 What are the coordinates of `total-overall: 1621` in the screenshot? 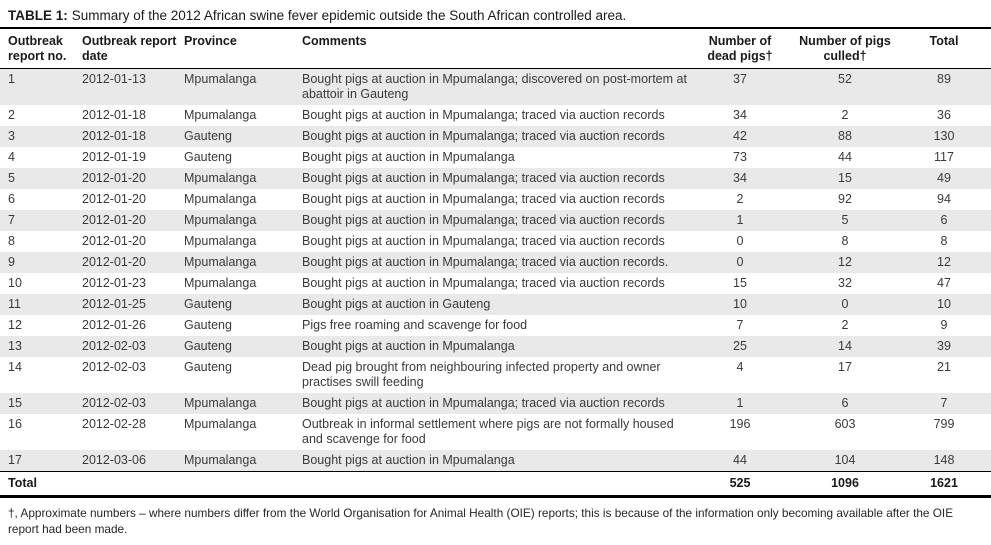 It's located at (947, 484).